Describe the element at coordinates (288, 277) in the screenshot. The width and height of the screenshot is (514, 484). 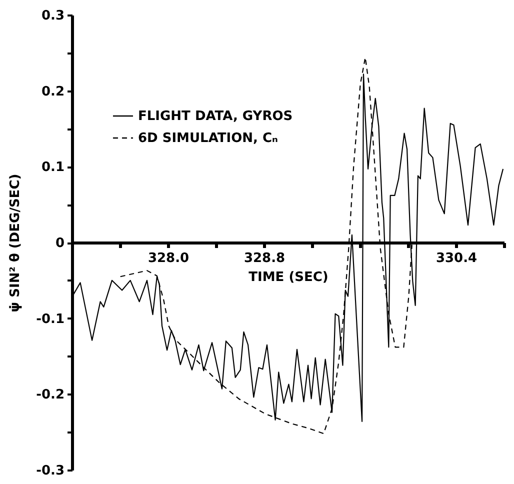
I see `x-axis-title: TIME (SEC)` at that location.